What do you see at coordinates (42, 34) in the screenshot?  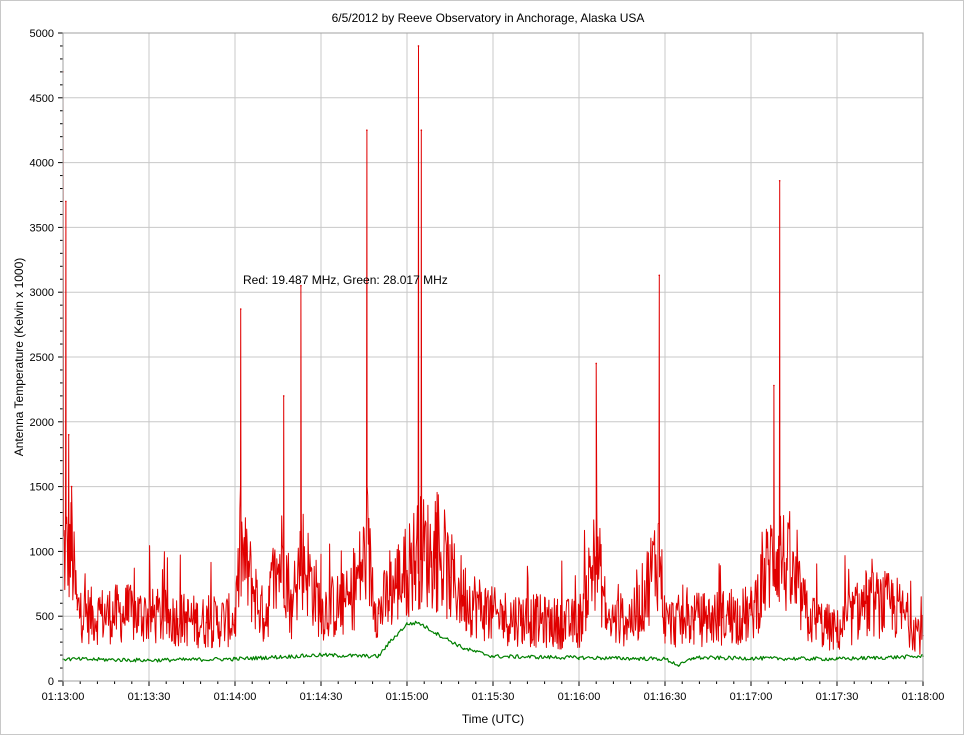 I see `y-tick-label: 5000` at bounding box center [42, 34].